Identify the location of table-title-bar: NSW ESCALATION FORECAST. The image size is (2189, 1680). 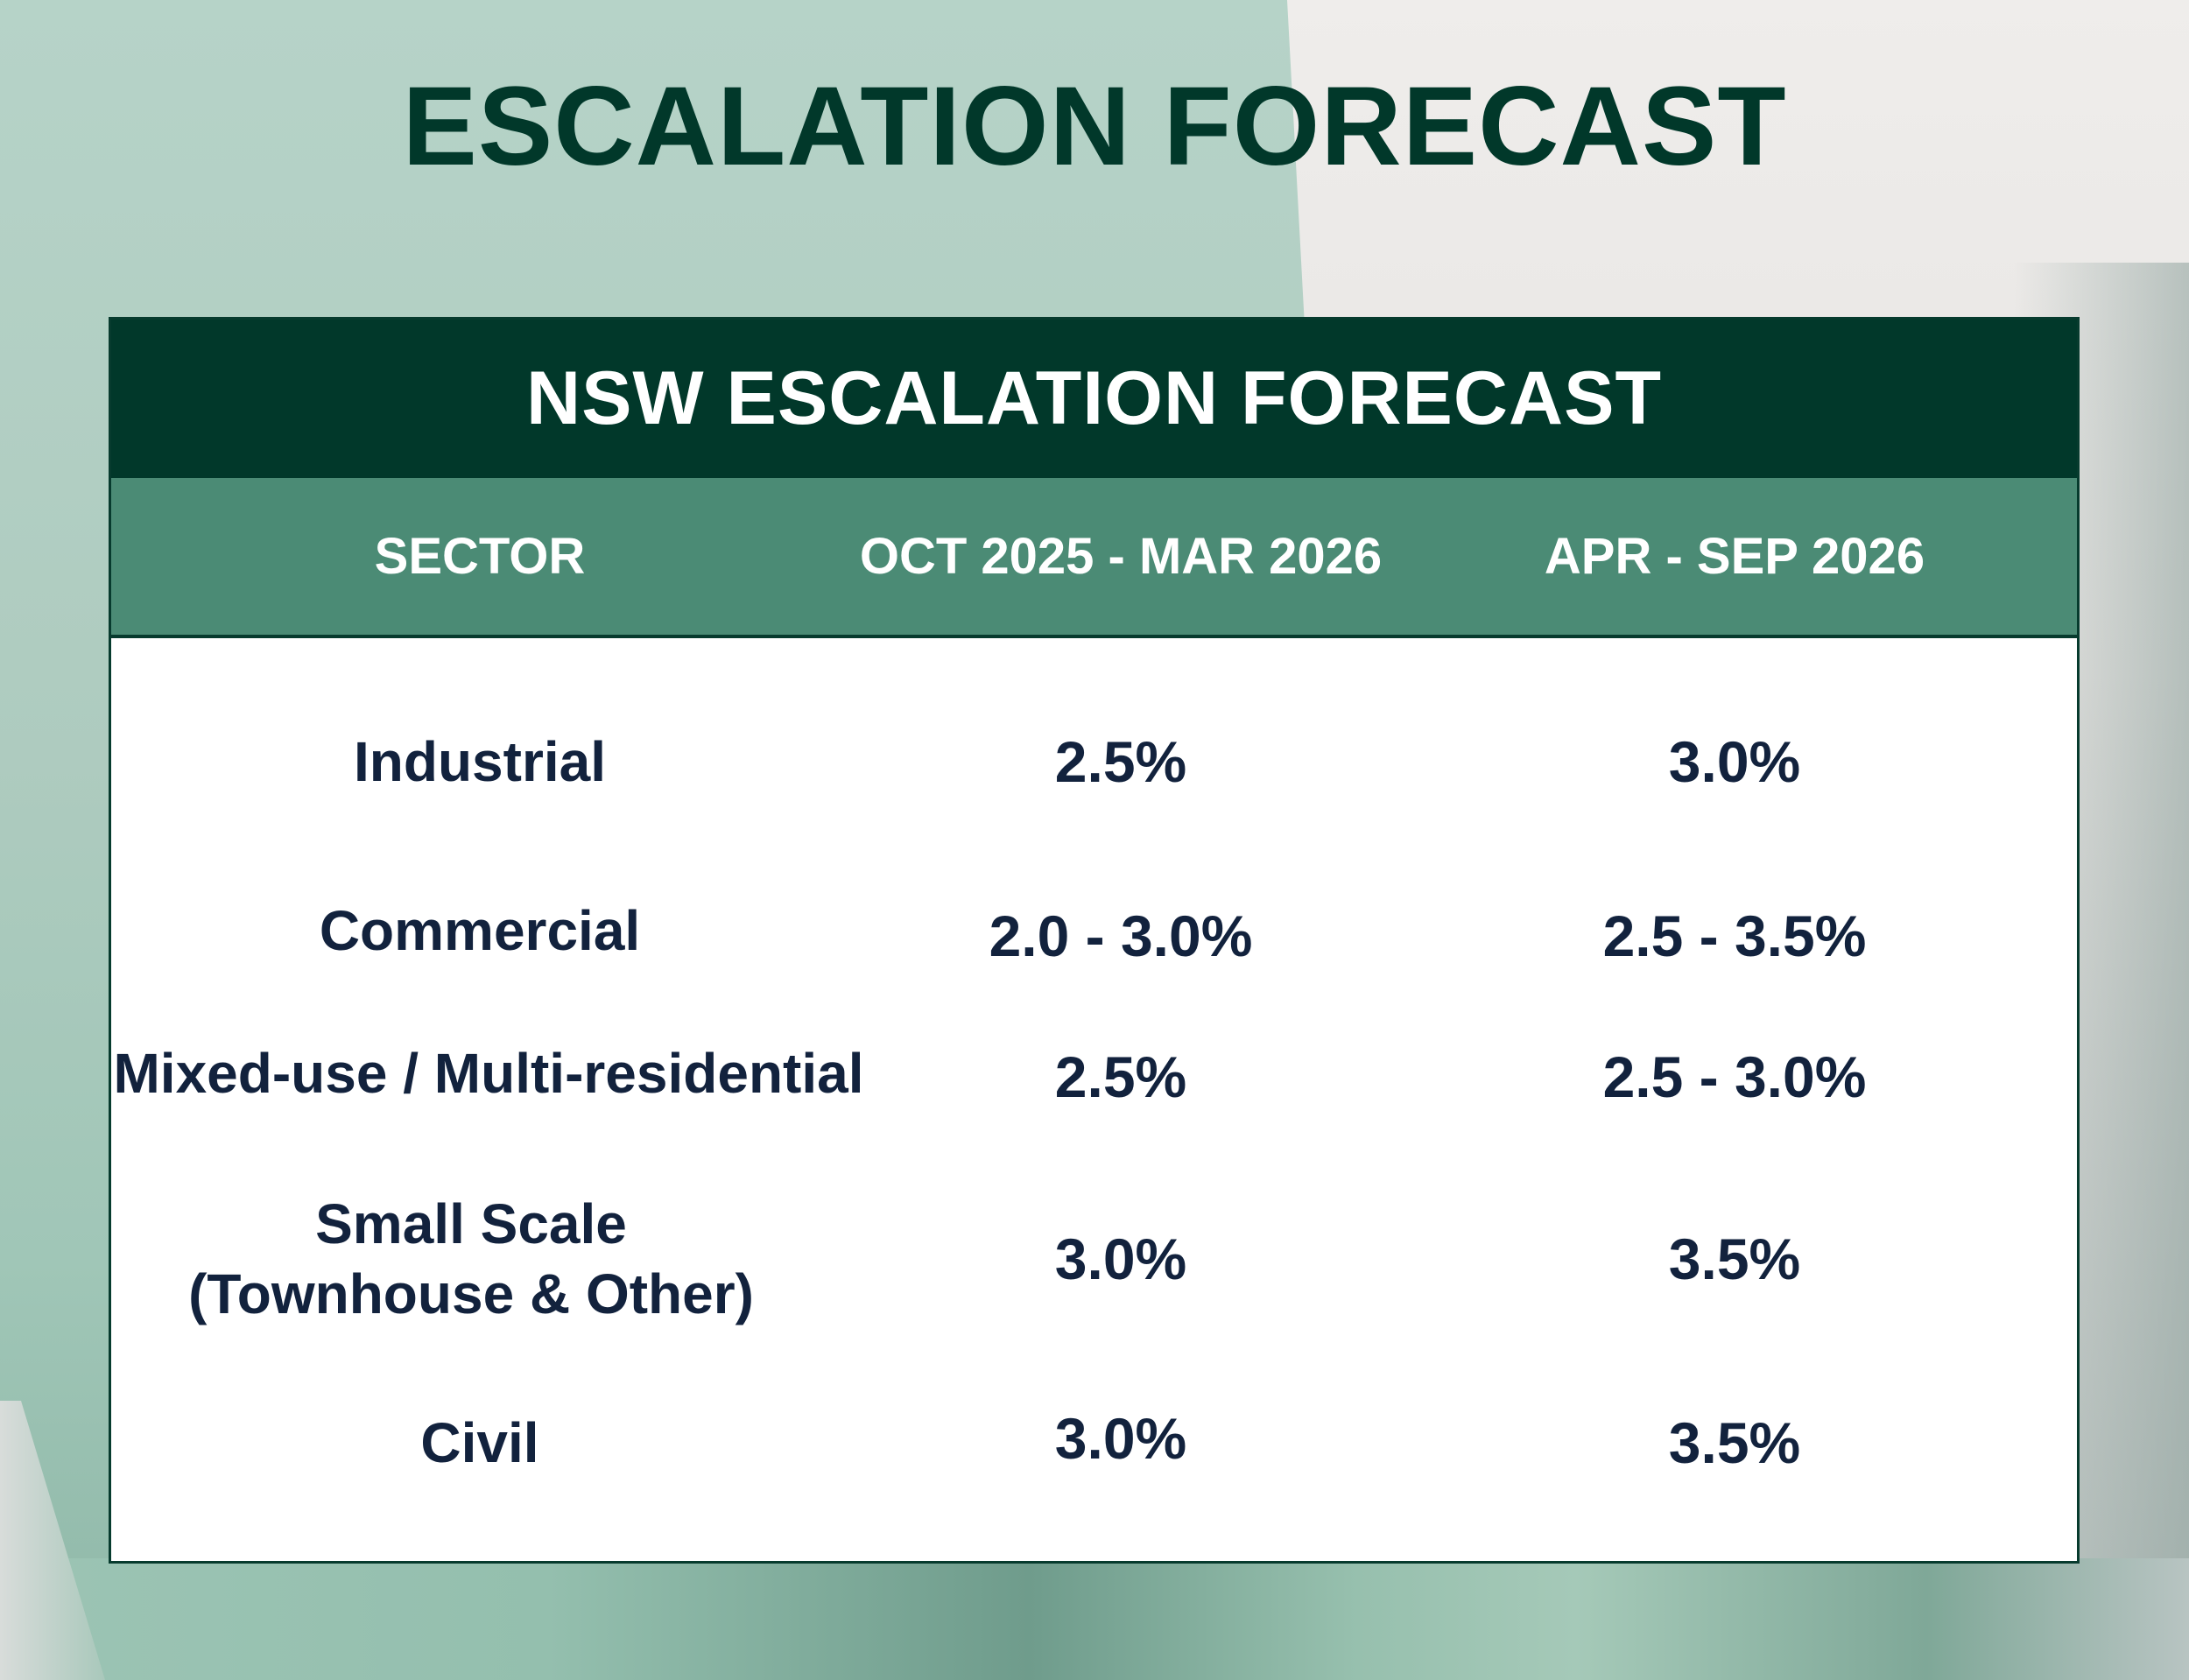
(1094, 399).